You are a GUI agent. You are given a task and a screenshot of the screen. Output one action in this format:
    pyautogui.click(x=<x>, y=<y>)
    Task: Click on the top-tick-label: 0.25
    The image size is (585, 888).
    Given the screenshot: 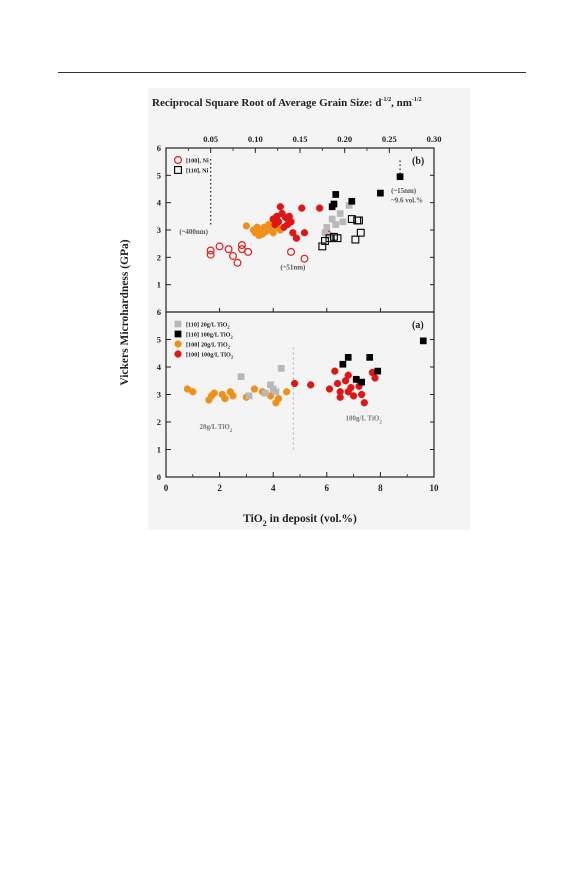 What is the action you would take?
    pyautogui.click(x=389, y=139)
    